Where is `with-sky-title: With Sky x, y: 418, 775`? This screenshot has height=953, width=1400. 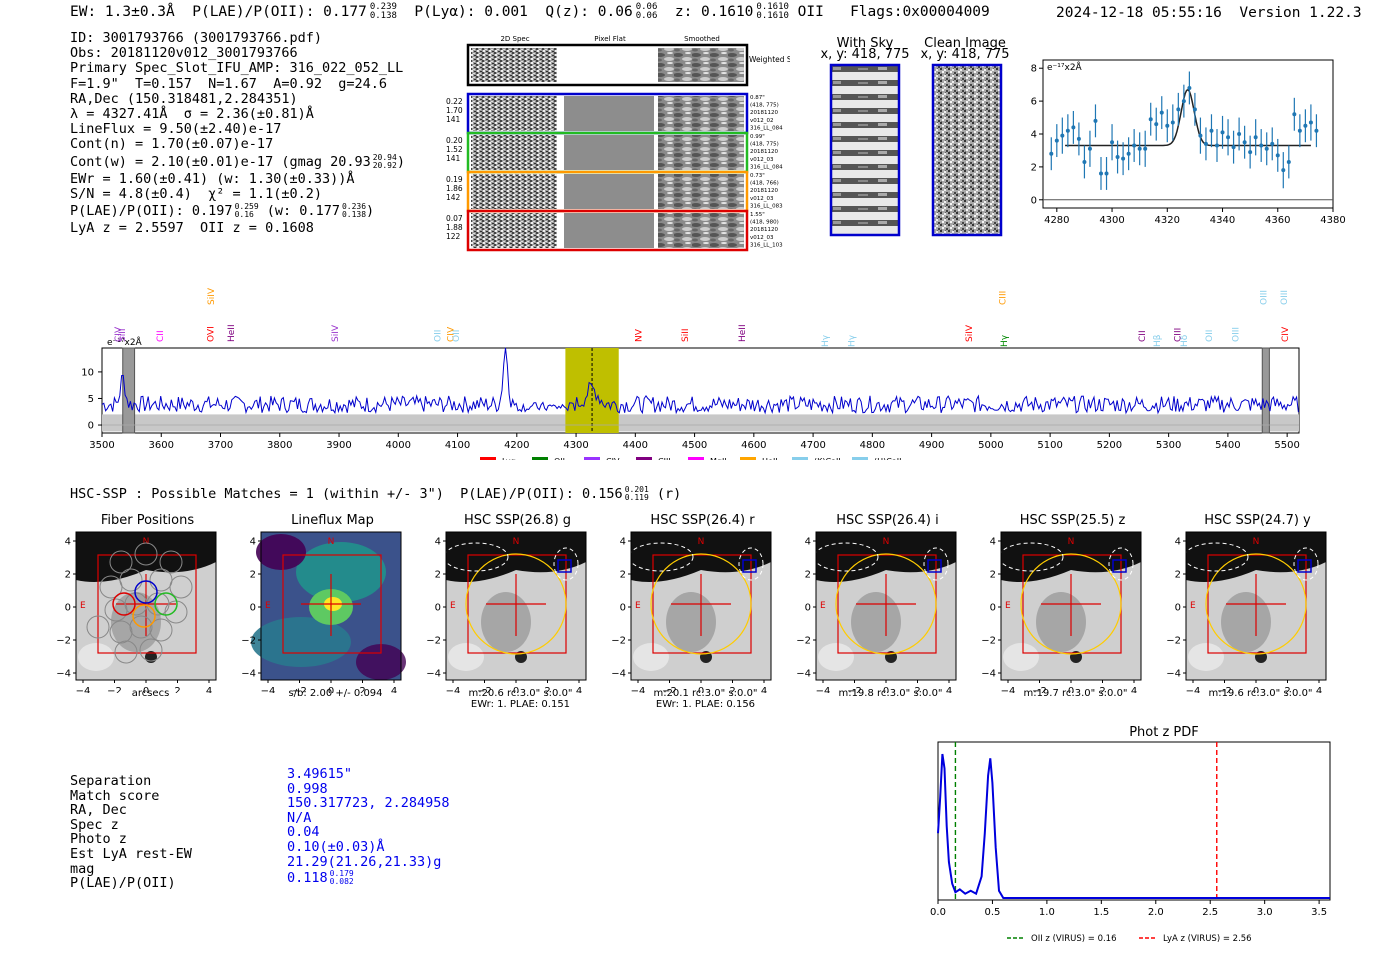 with-sky-title: With Sky x, y: 418, 775 is located at coordinates (865, 48).